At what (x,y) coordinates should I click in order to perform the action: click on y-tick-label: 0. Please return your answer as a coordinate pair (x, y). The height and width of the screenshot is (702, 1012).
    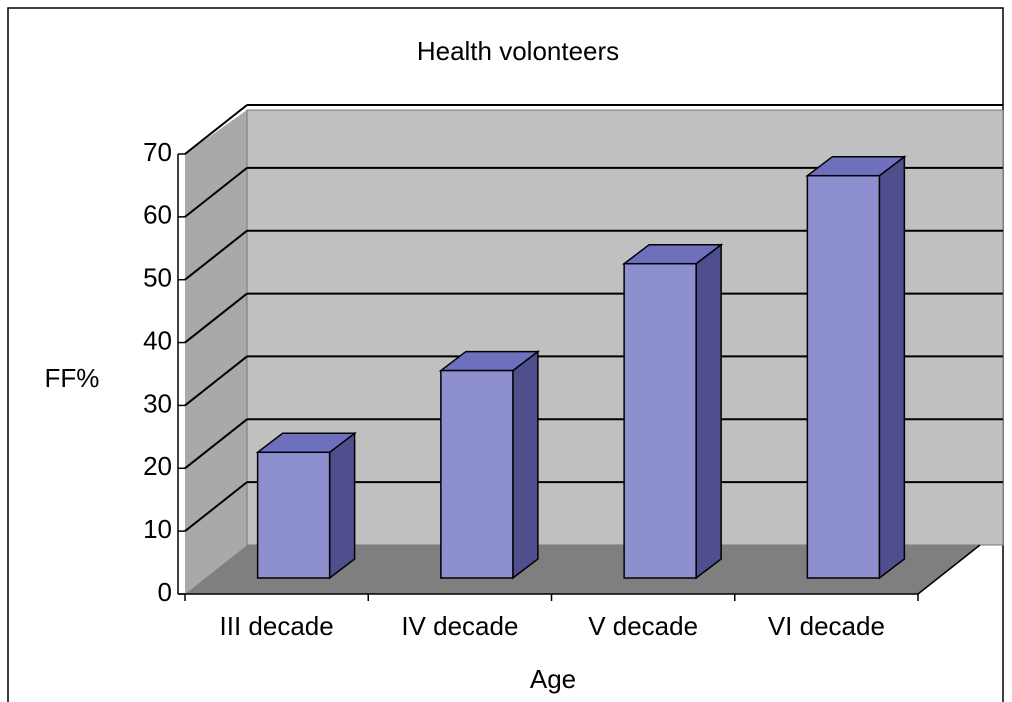
    Looking at the image, I should click on (165, 592).